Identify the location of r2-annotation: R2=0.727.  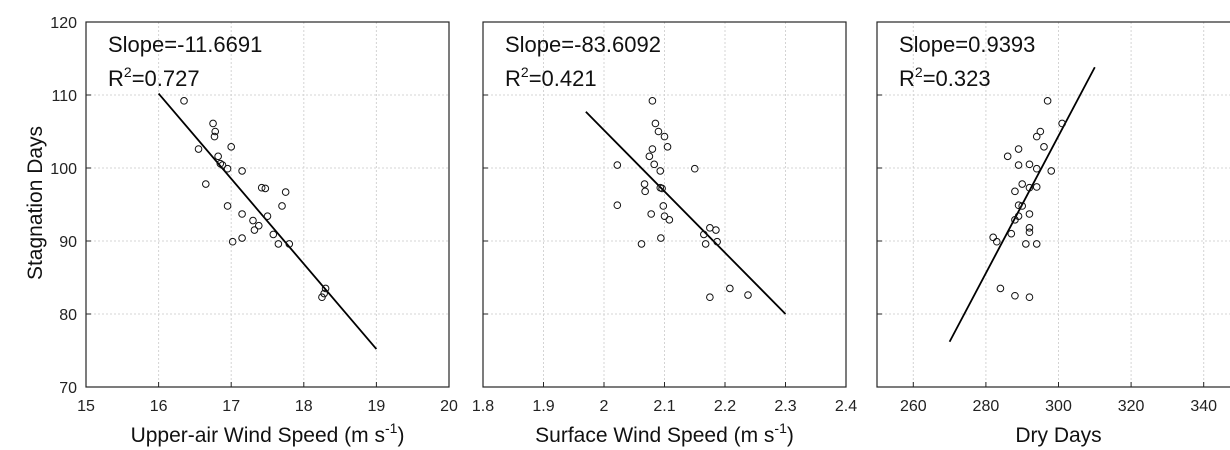
(154, 77).